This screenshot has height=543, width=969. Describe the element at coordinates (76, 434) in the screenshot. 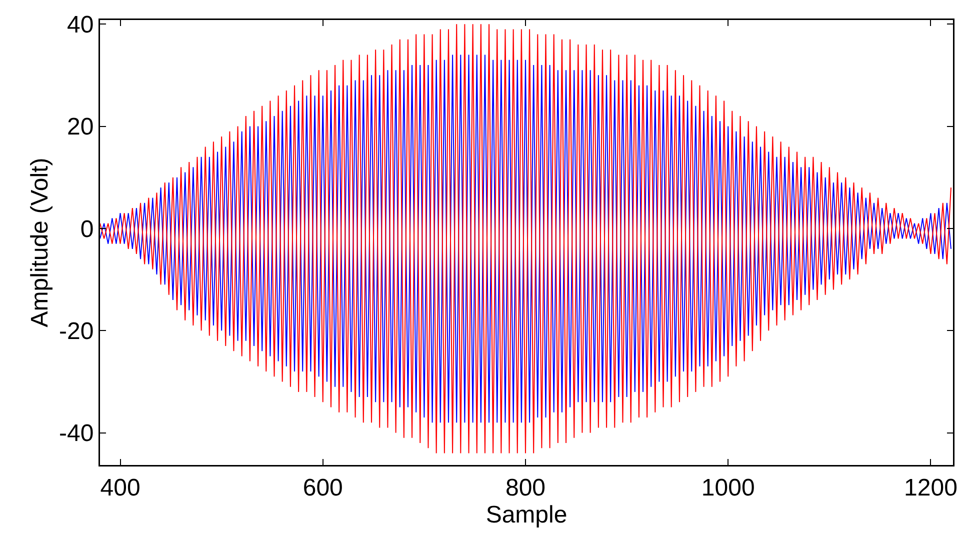

I see `y-tick-label: -40` at that location.